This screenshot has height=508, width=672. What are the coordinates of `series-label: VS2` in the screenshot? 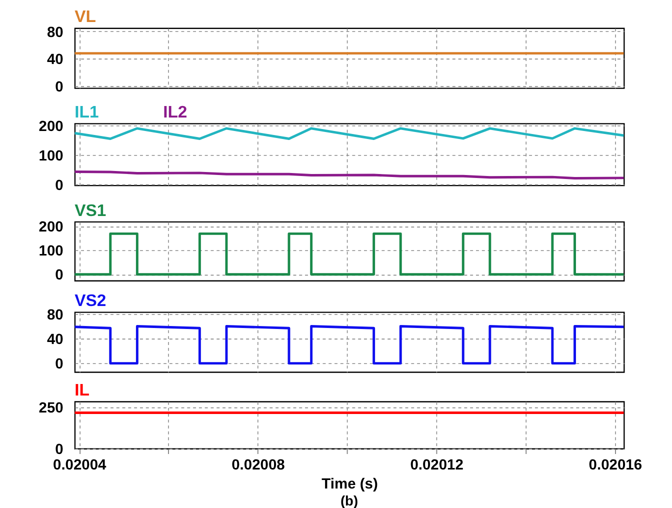 It's located at (90, 300).